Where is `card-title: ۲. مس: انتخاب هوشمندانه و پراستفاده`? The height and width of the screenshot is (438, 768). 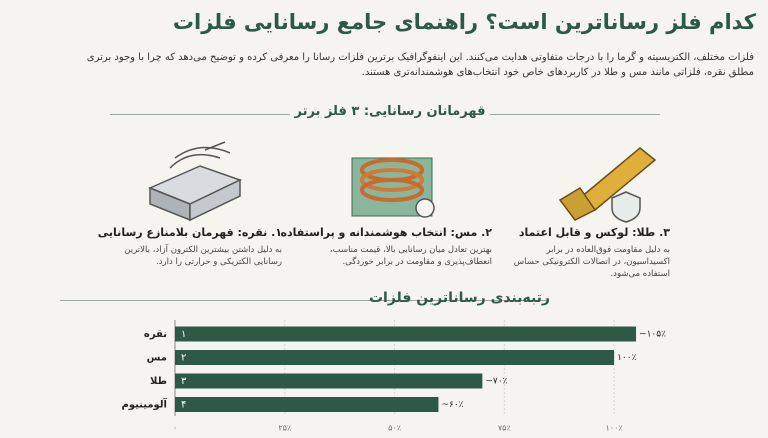 card-title: ۲. مس: انتخاب هوشمندانه و پراستفاده is located at coordinates (386, 232).